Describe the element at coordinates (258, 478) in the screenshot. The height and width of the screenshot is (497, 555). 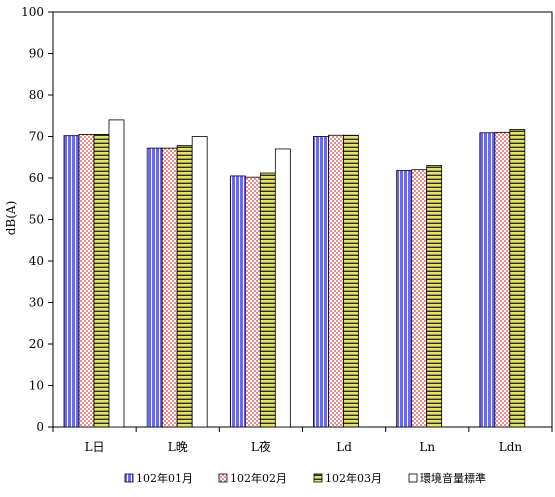
I see `legend-label: 102年02月` at that location.